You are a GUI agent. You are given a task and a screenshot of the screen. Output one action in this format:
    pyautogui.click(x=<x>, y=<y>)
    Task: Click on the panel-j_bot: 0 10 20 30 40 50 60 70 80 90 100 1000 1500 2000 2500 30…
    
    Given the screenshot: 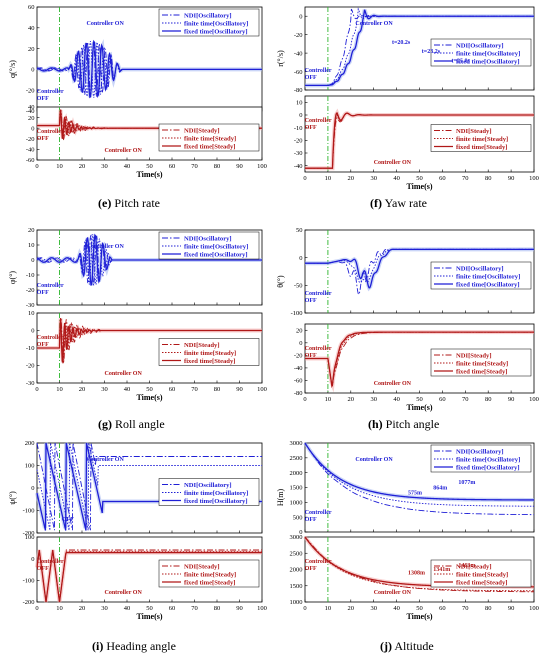 What is the action you would take?
    pyautogui.click(x=414, y=577)
    